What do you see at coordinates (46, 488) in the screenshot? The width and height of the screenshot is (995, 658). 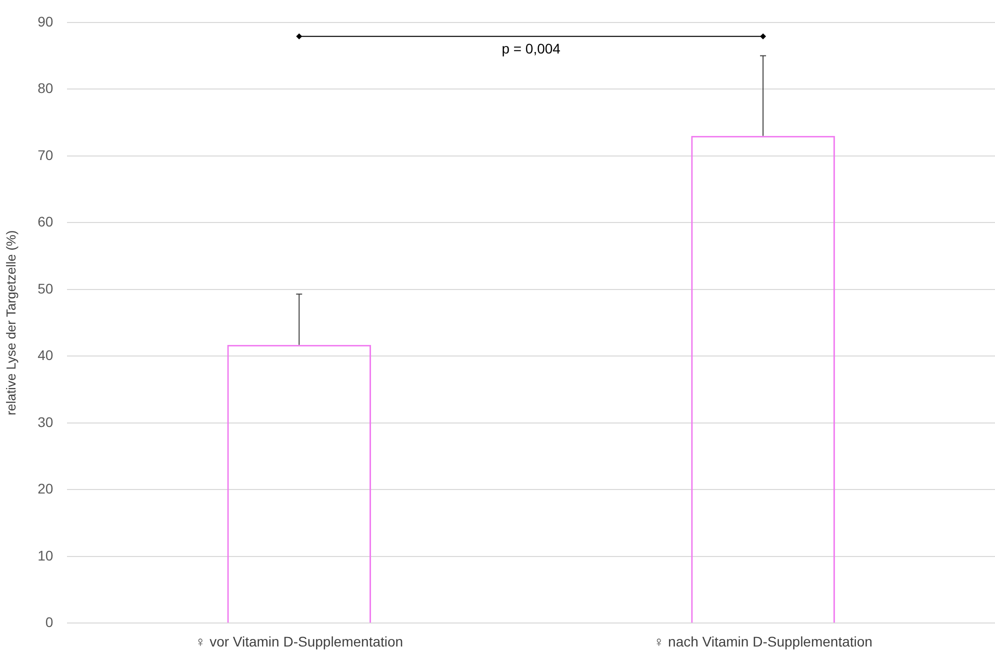 I see `y-tick-label: 20` at bounding box center [46, 488].